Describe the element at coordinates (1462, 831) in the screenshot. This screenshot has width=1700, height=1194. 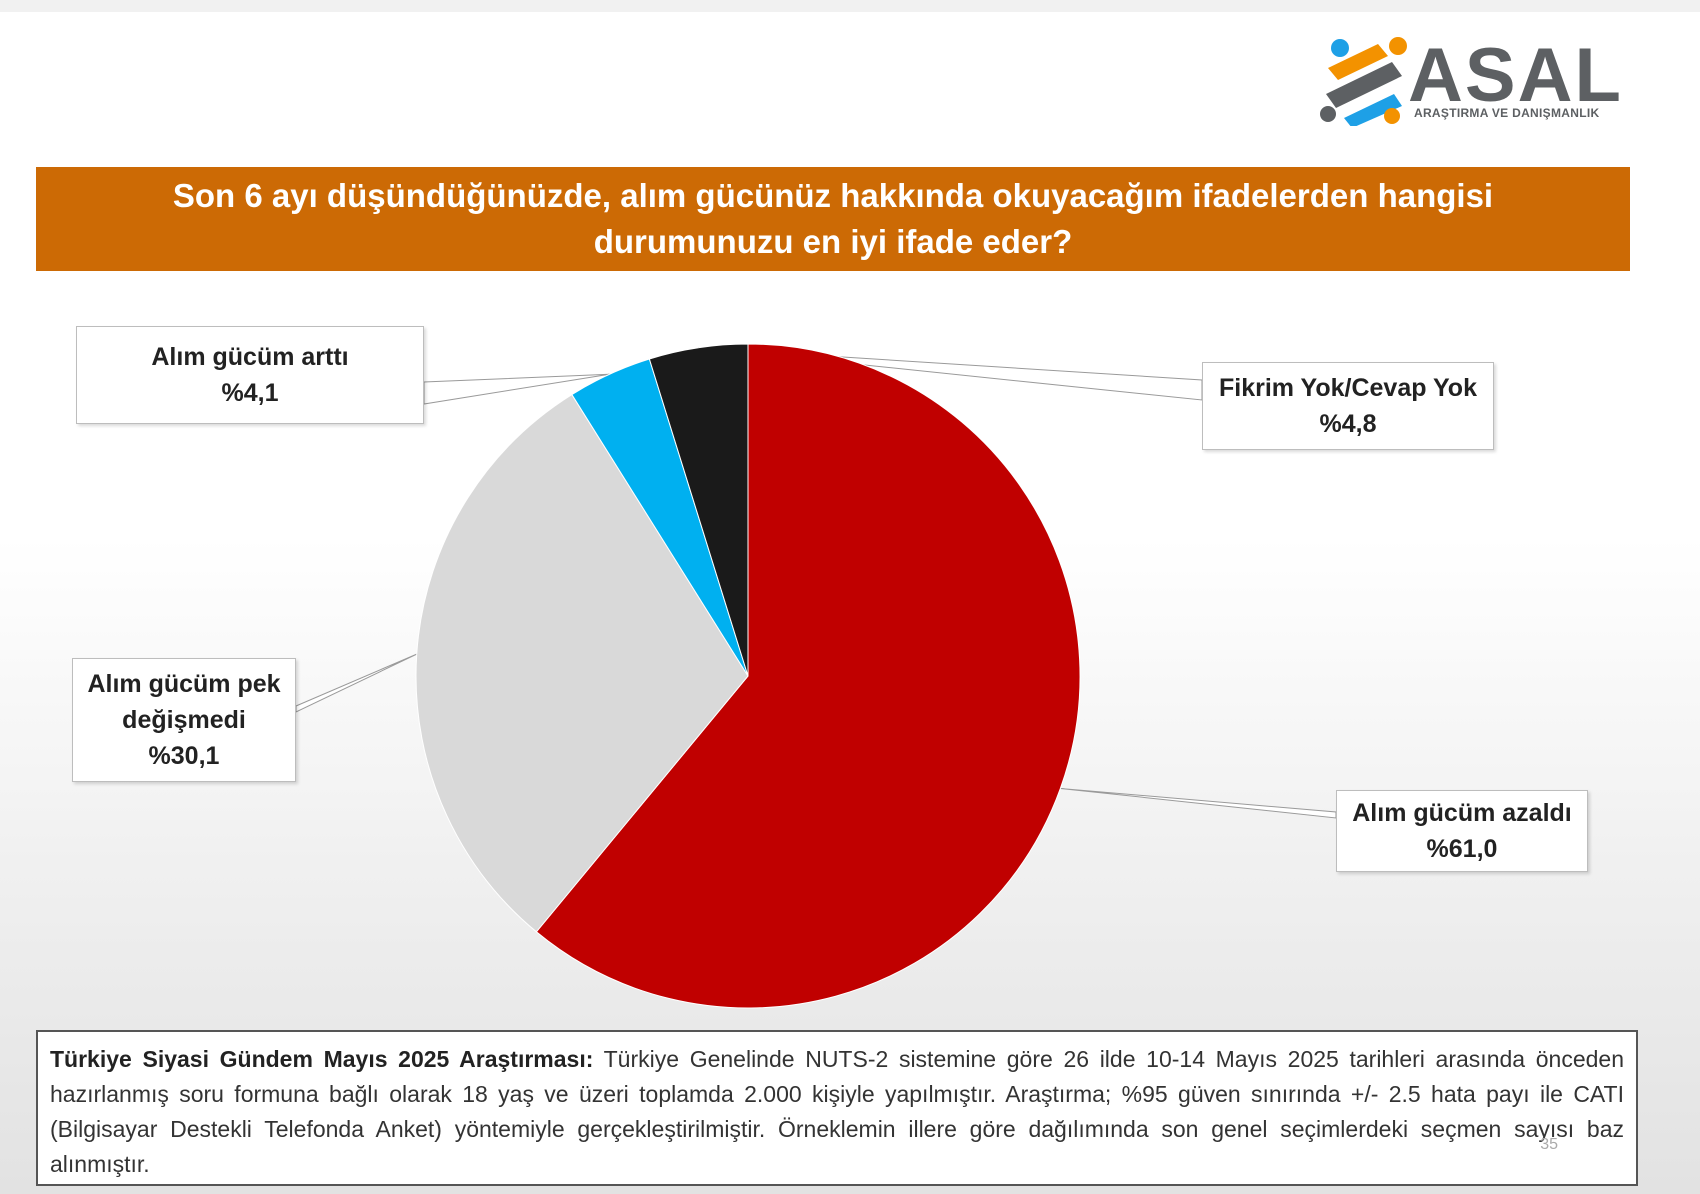
I see `label-azaldi: Alım gücüm azaldı %61,0` at that location.